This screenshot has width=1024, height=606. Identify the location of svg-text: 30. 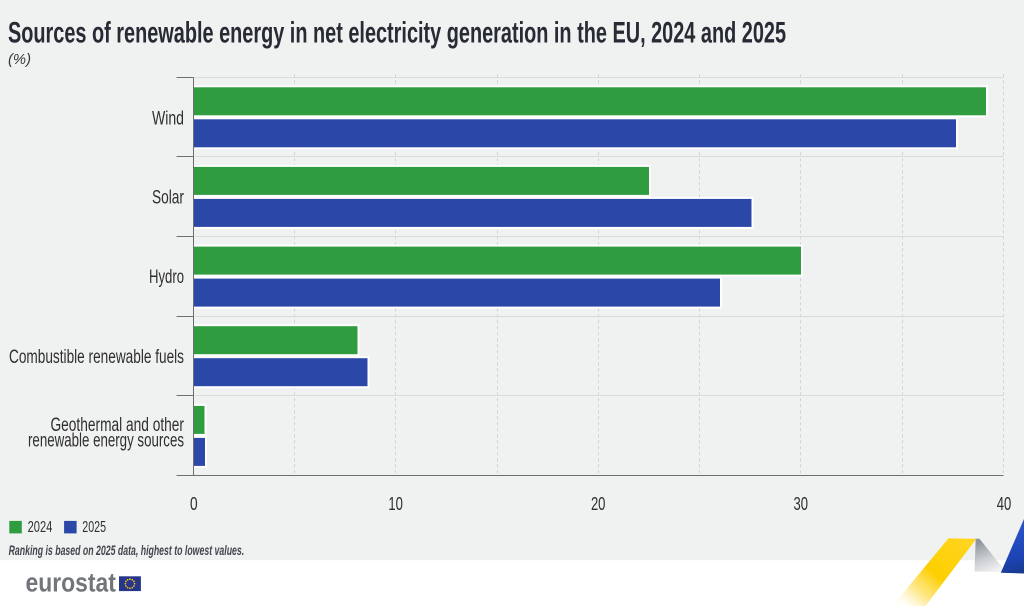
(801, 504).